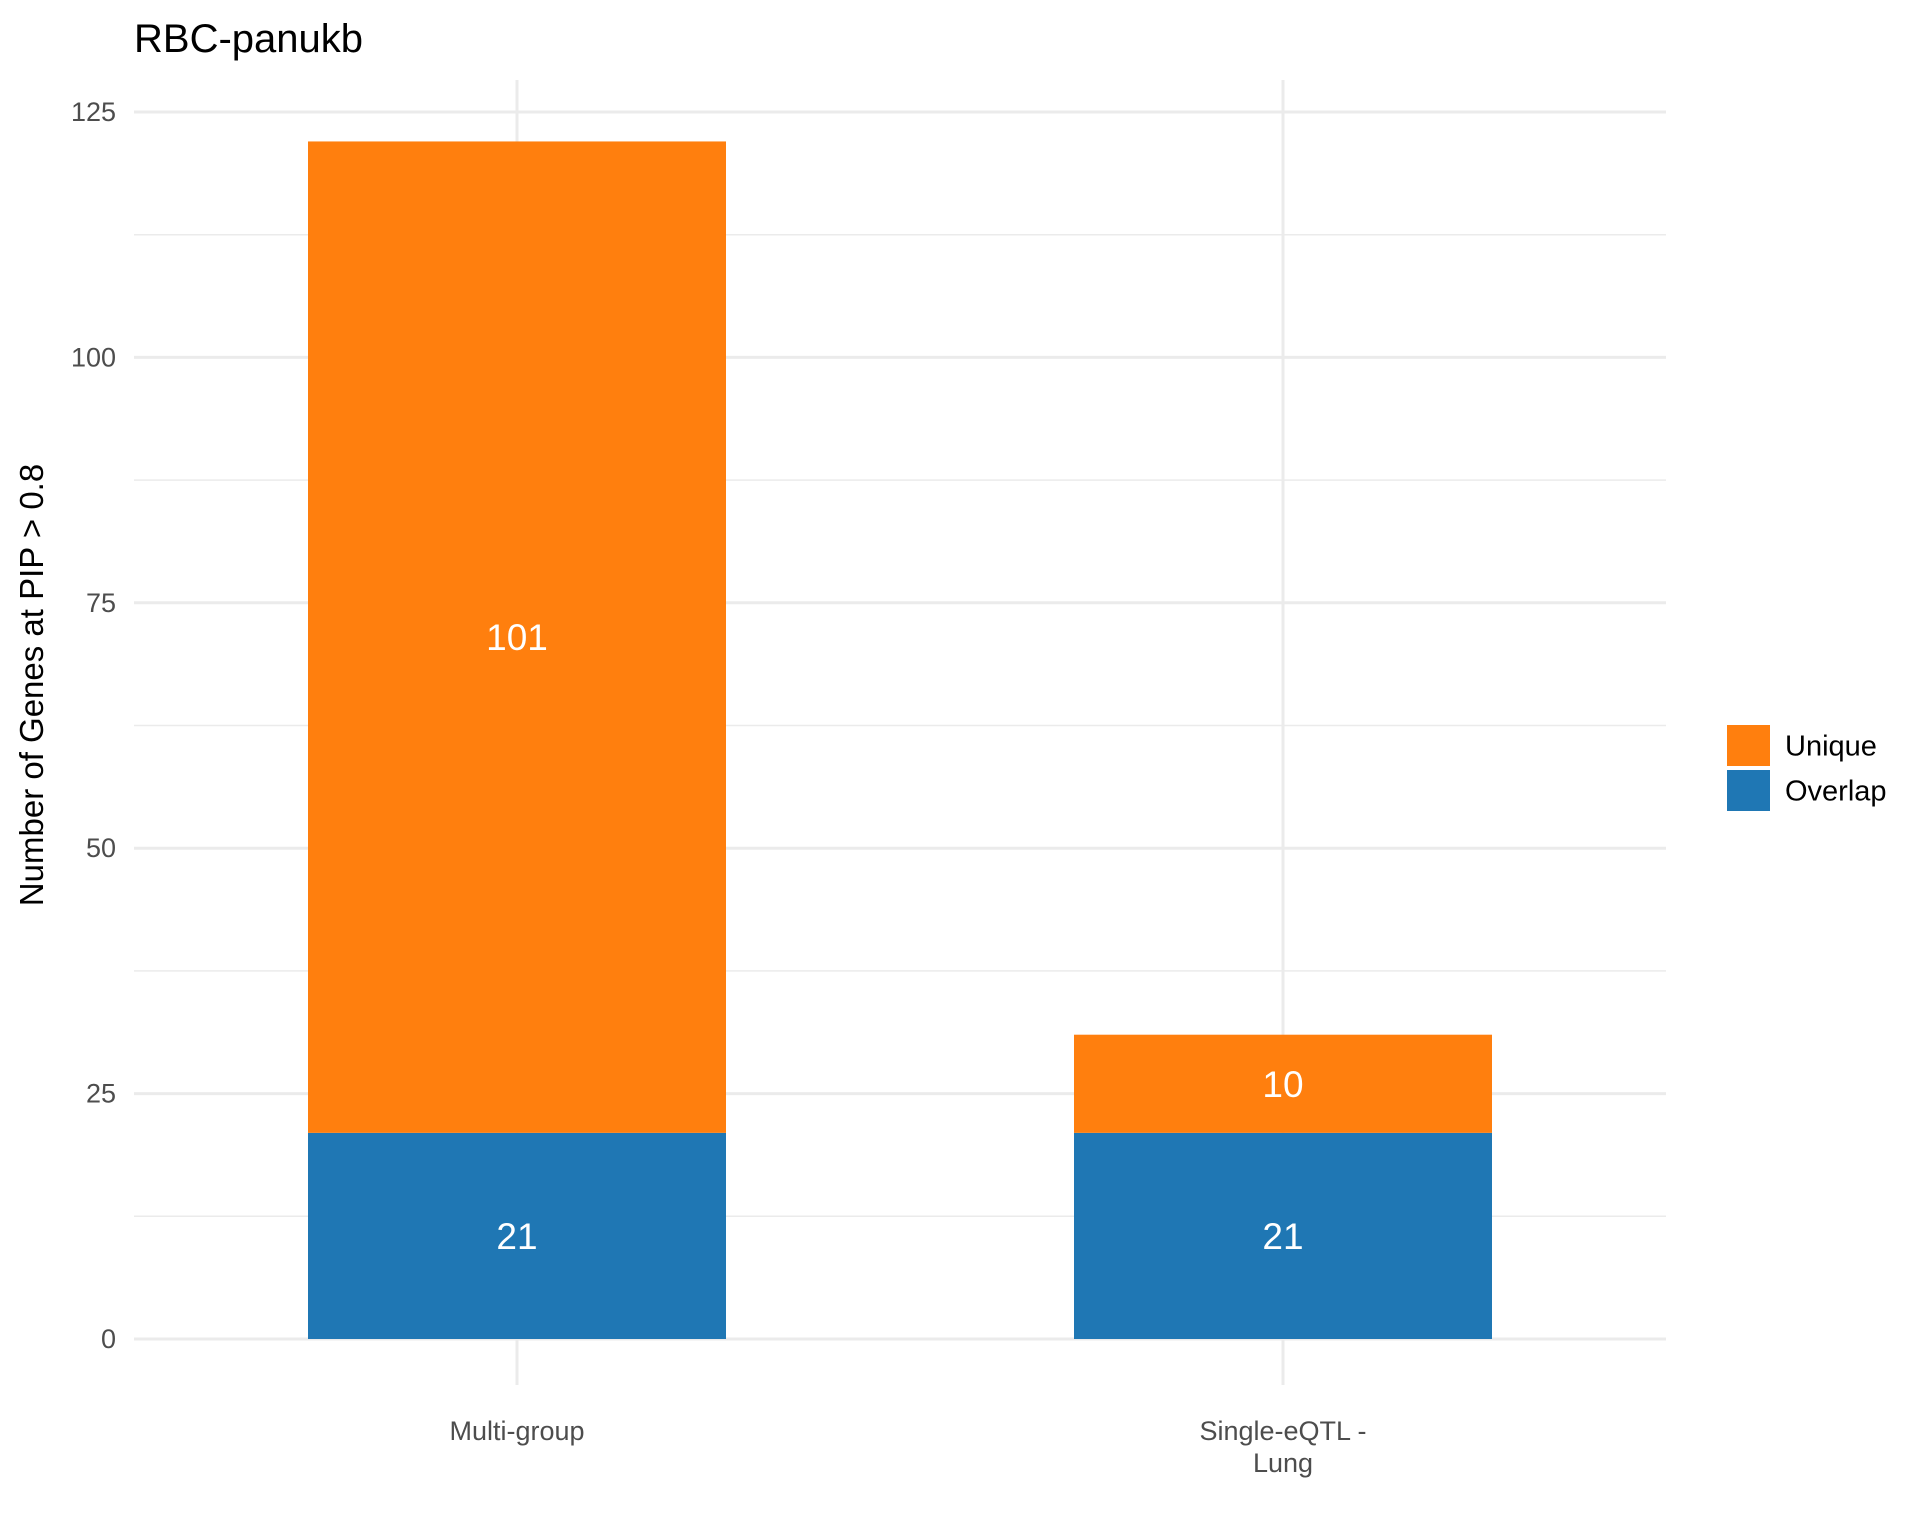 The height and width of the screenshot is (1536, 1920). What do you see at coordinates (1748, 790) in the screenshot?
I see `legend-key-overlap` at bounding box center [1748, 790].